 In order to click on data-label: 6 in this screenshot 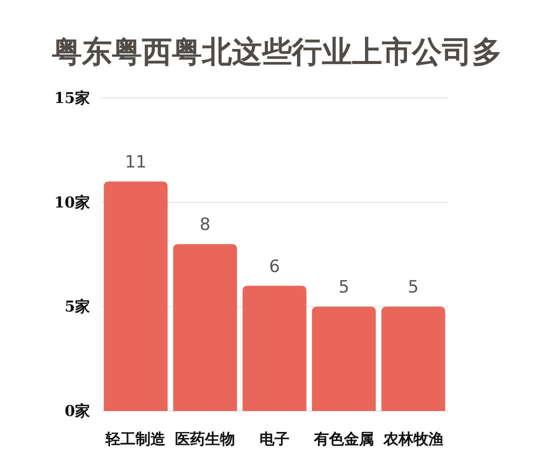, I will do `click(274, 266)`.